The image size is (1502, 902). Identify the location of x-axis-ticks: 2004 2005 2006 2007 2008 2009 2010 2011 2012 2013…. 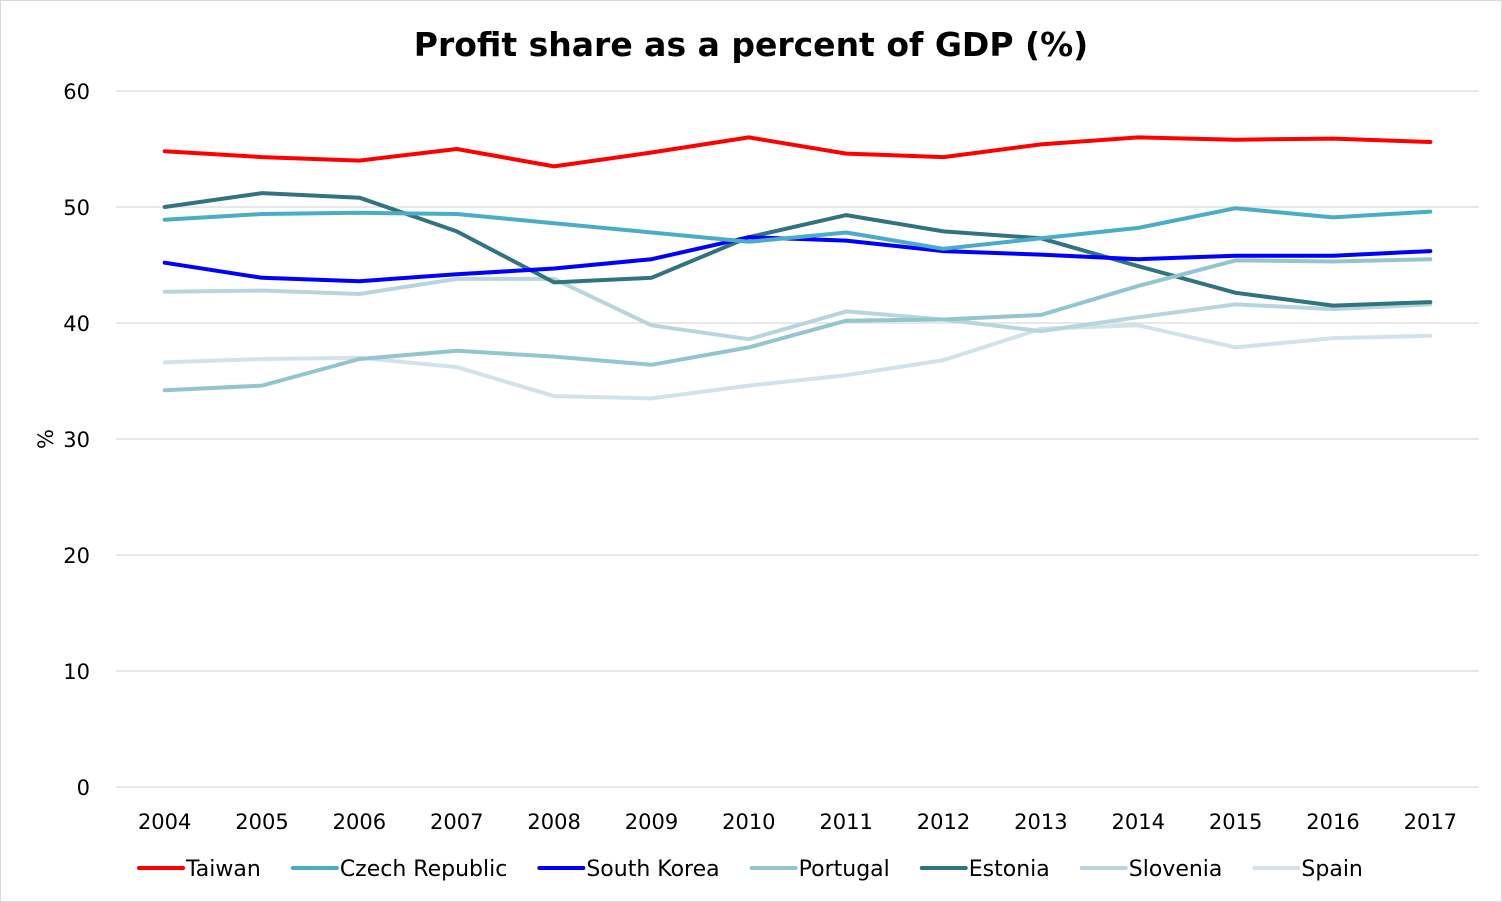
(797, 822).